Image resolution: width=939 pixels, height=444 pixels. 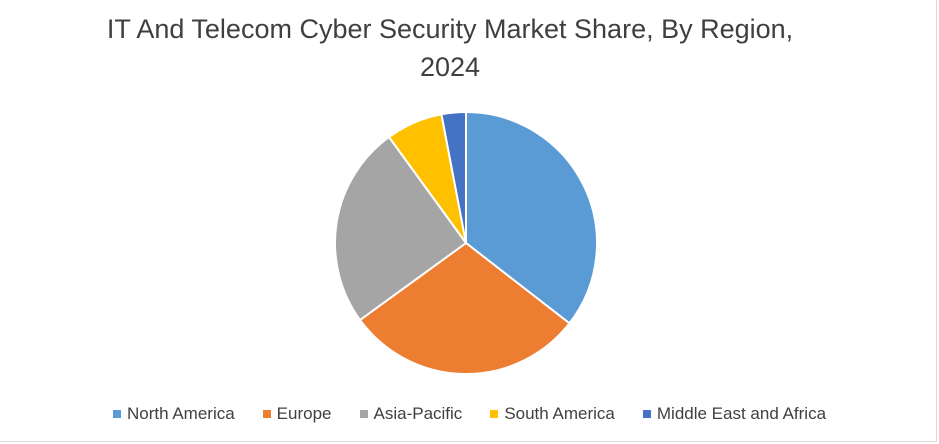 I want to click on legend-label: Europe, so click(x=304, y=413).